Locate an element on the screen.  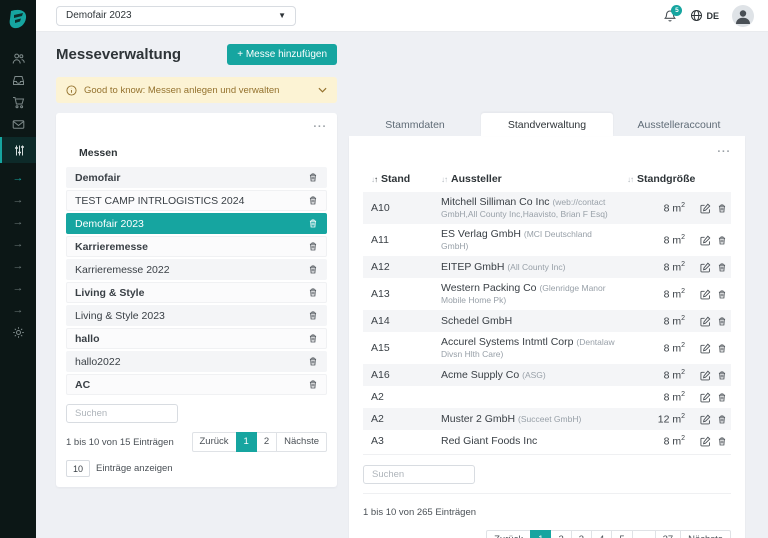
messe-list-item: hallo2022 is located at coordinates (196, 361).